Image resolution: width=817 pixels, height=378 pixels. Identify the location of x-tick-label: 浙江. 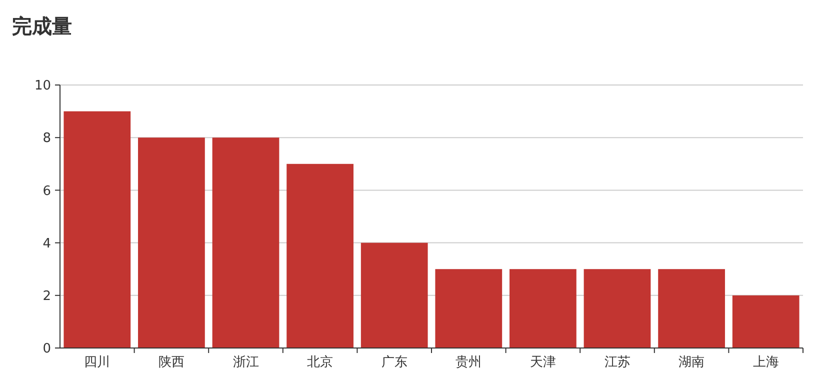
(245, 362).